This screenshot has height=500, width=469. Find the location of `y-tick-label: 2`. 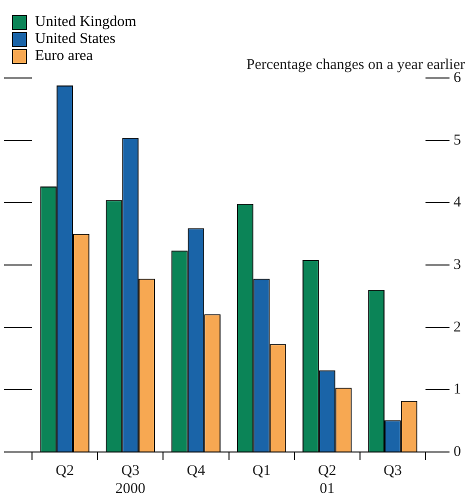

y-tick-label: 2 is located at coordinates (457, 327).